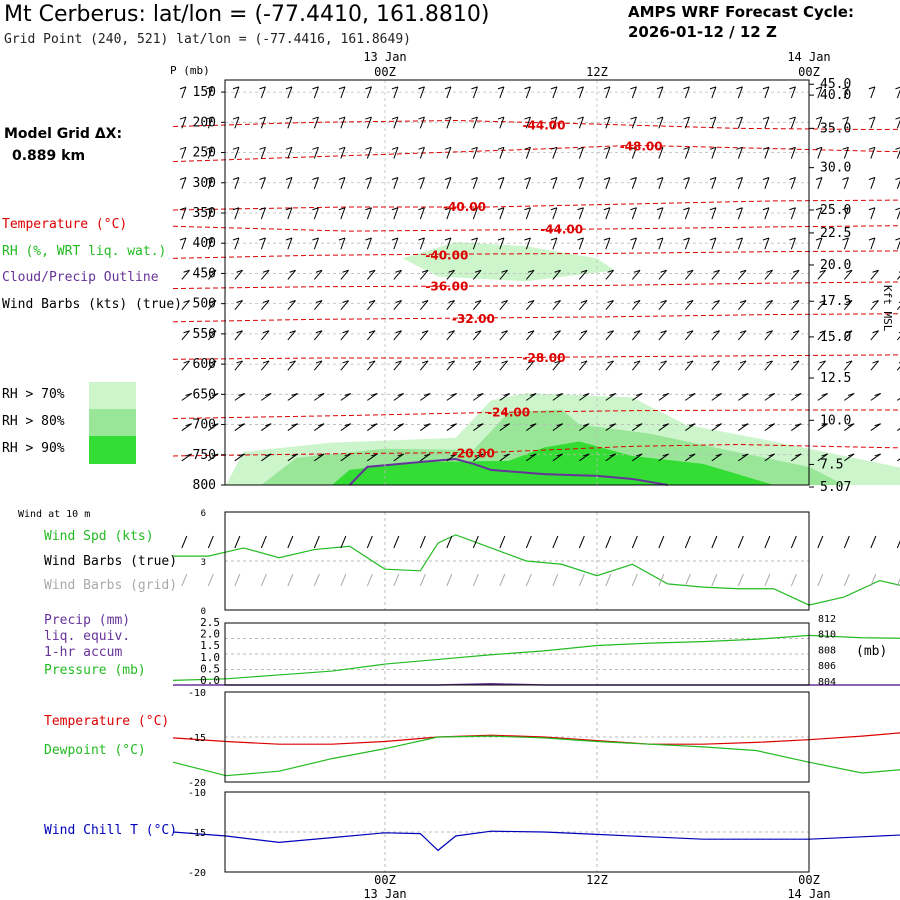  Describe the element at coordinates (835, 265) in the screenshot. I see `height-tick-label: 20.0` at that location.